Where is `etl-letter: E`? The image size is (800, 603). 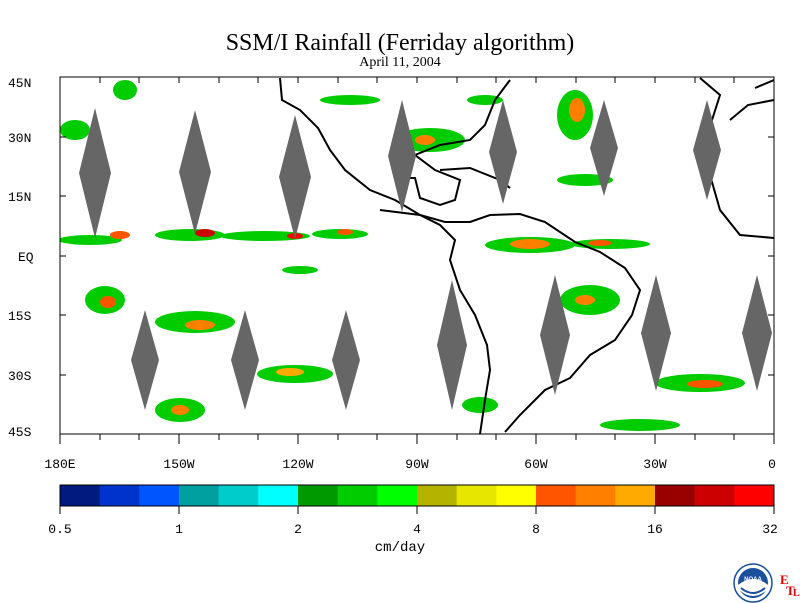
etl-letter: E is located at coordinates (784, 579).